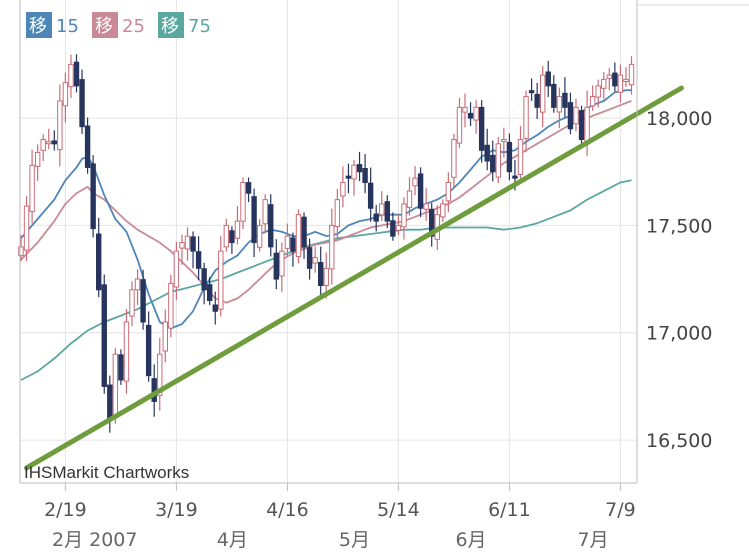  What do you see at coordinates (176, 510) in the screenshot?
I see `x-tick-label: 3/19` at bounding box center [176, 510].